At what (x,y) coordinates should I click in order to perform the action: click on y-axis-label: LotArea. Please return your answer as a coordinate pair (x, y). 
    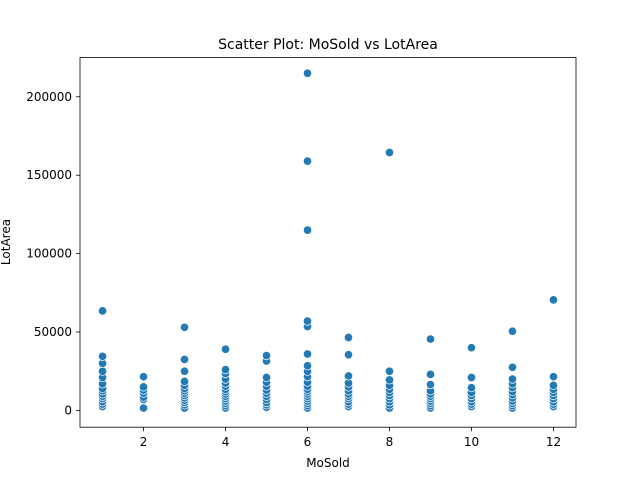
    Looking at the image, I should click on (6, 242).